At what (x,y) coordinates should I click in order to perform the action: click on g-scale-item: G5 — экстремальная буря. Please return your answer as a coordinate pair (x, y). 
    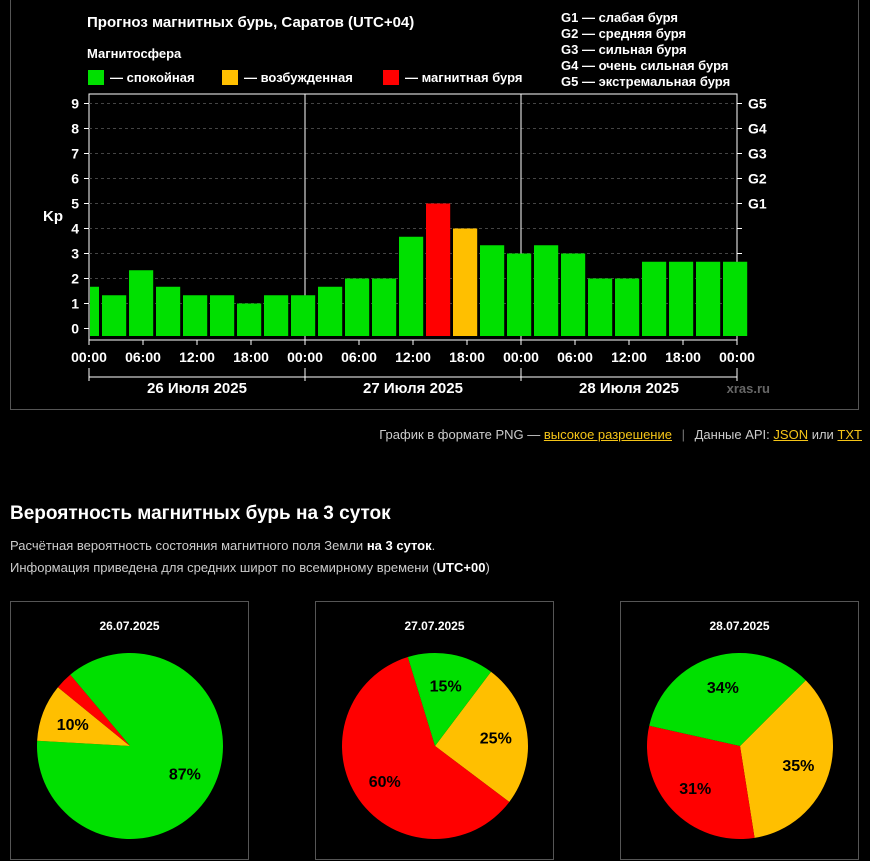
    Looking at the image, I should click on (645, 81).